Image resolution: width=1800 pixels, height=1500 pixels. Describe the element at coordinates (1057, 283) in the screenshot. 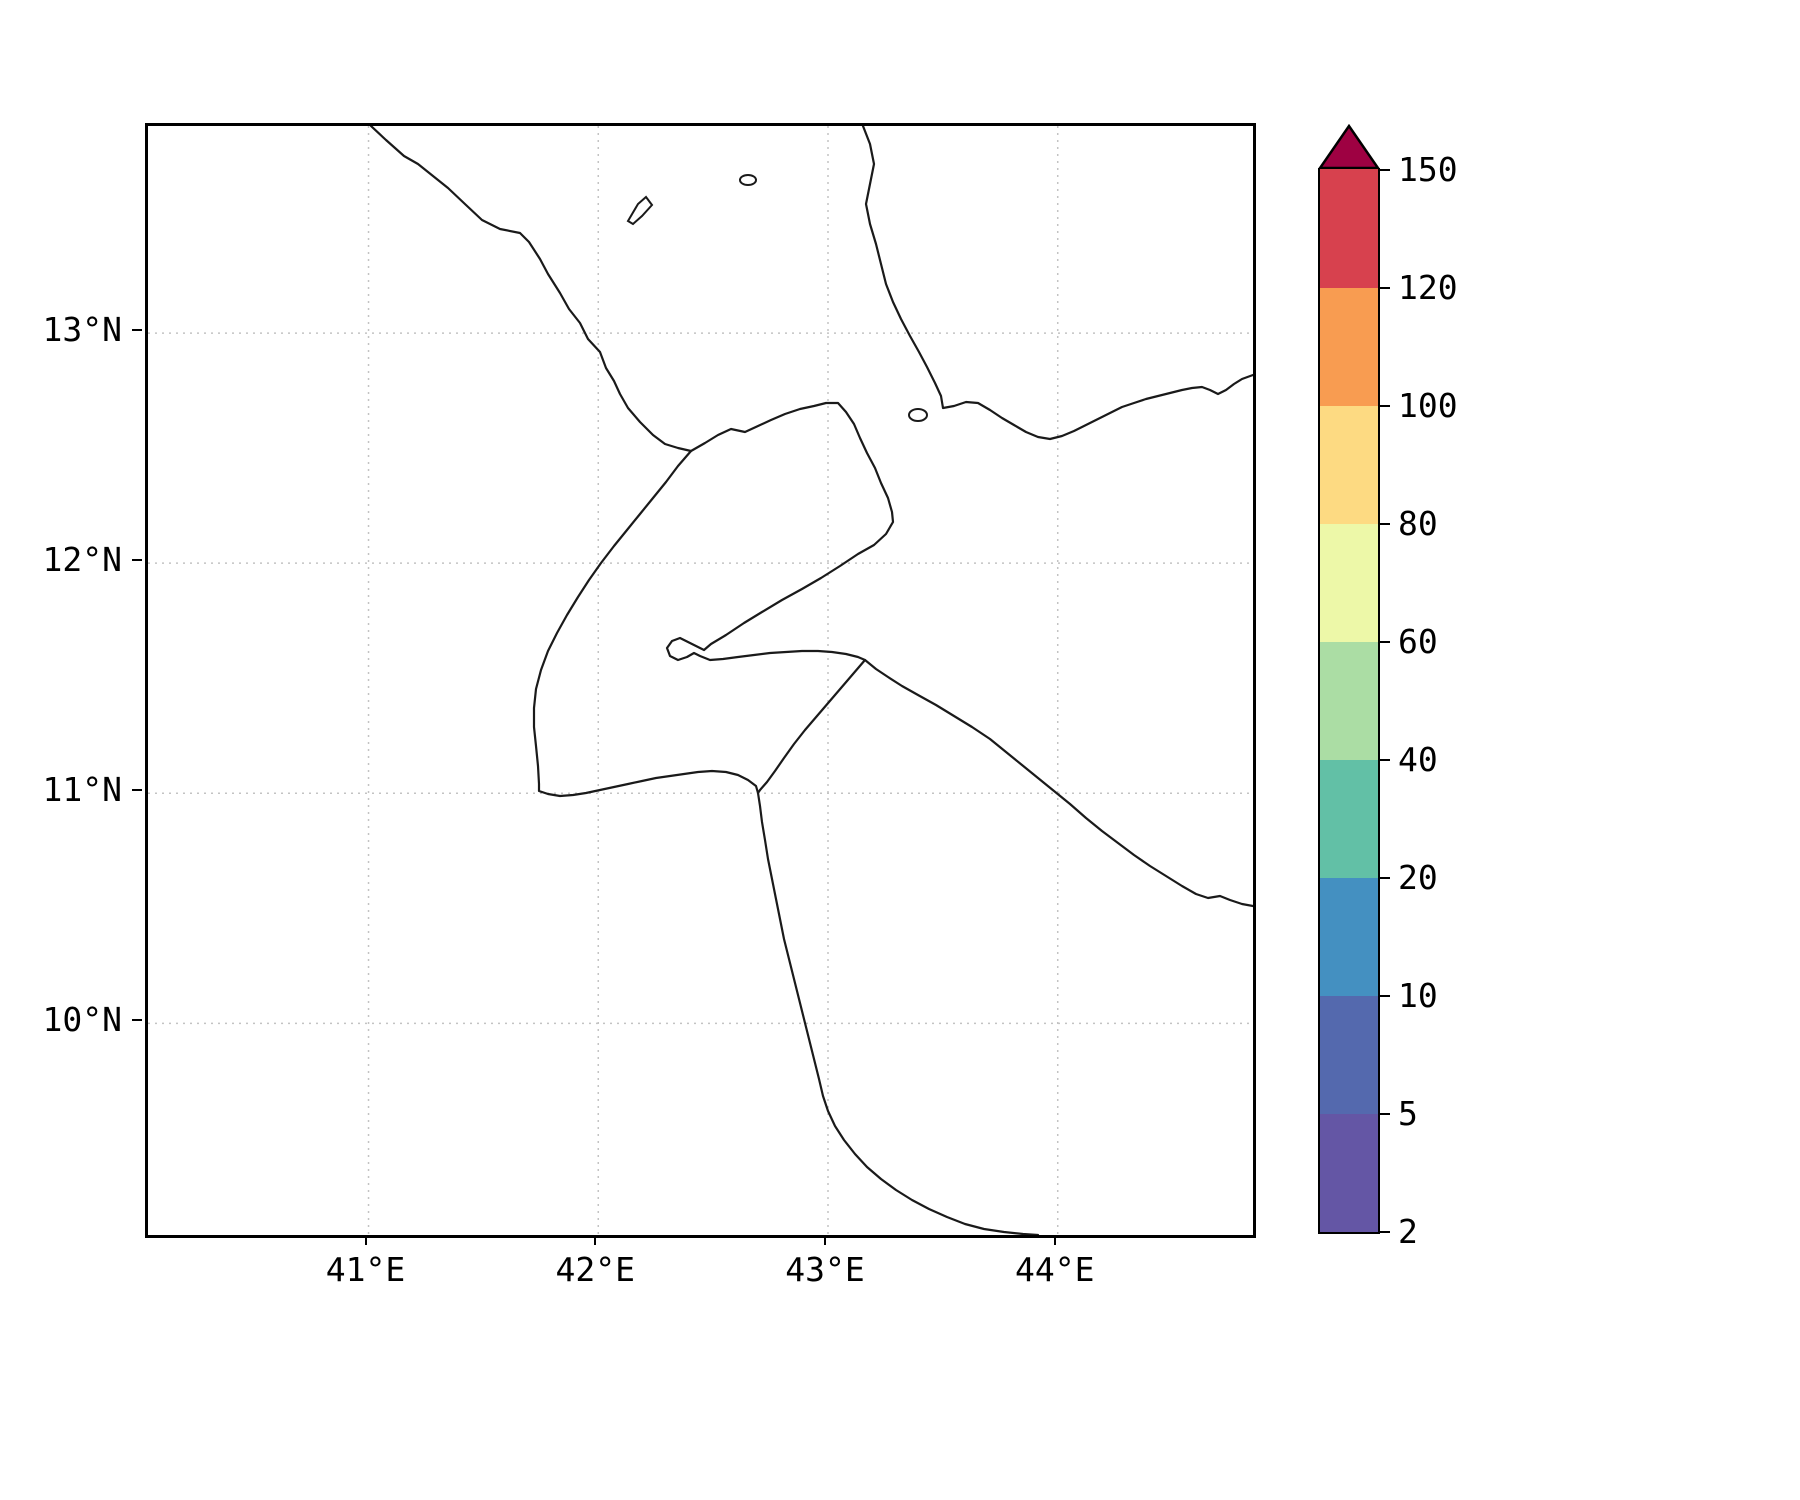

I see `coastline-arabia-yemen` at that location.